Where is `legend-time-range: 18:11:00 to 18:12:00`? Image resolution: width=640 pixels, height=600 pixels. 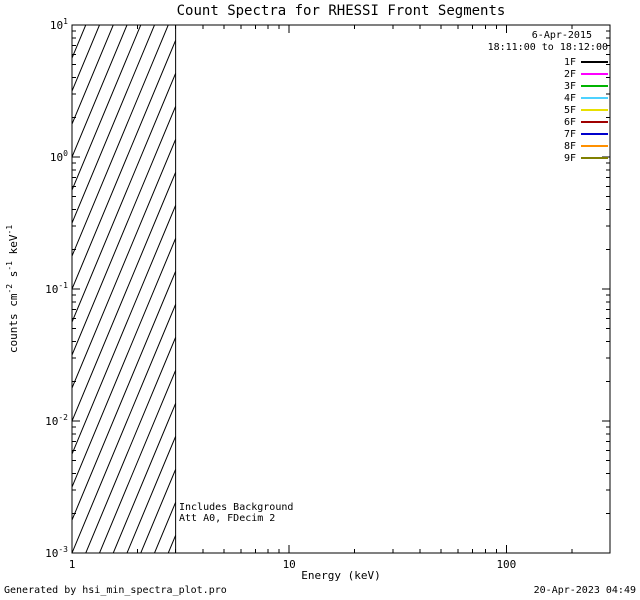 legend-time-range: 18:11:00 to 18:12:00 is located at coordinates (548, 47).